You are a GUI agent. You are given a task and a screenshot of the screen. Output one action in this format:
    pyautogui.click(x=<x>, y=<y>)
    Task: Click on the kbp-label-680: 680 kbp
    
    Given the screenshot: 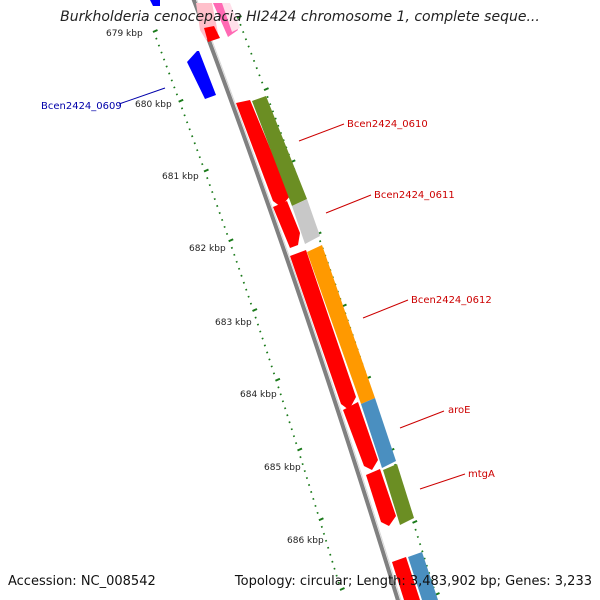 What is the action you would take?
    pyautogui.click(x=153, y=105)
    